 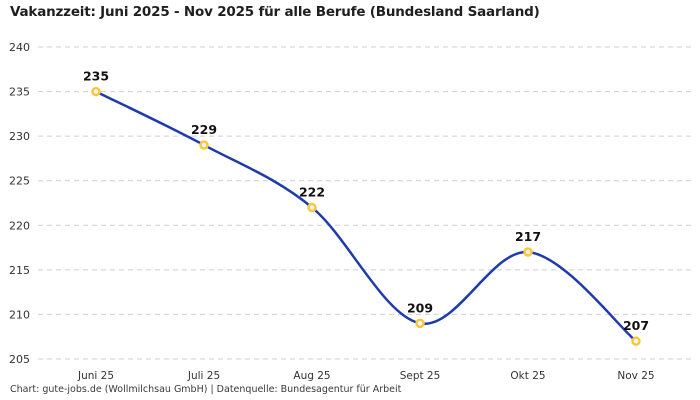 I want to click on y-tick-label: 240, so click(x=19, y=47).